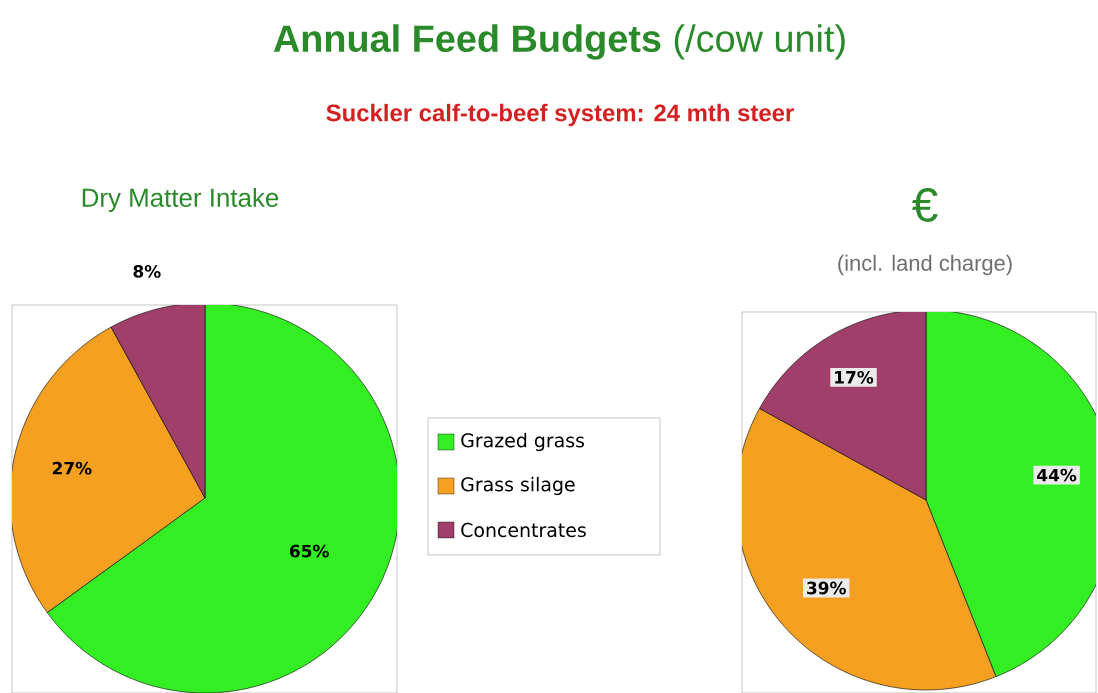  What do you see at coordinates (72, 468) in the screenshot?
I see `data-label: 27%` at bounding box center [72, 468].